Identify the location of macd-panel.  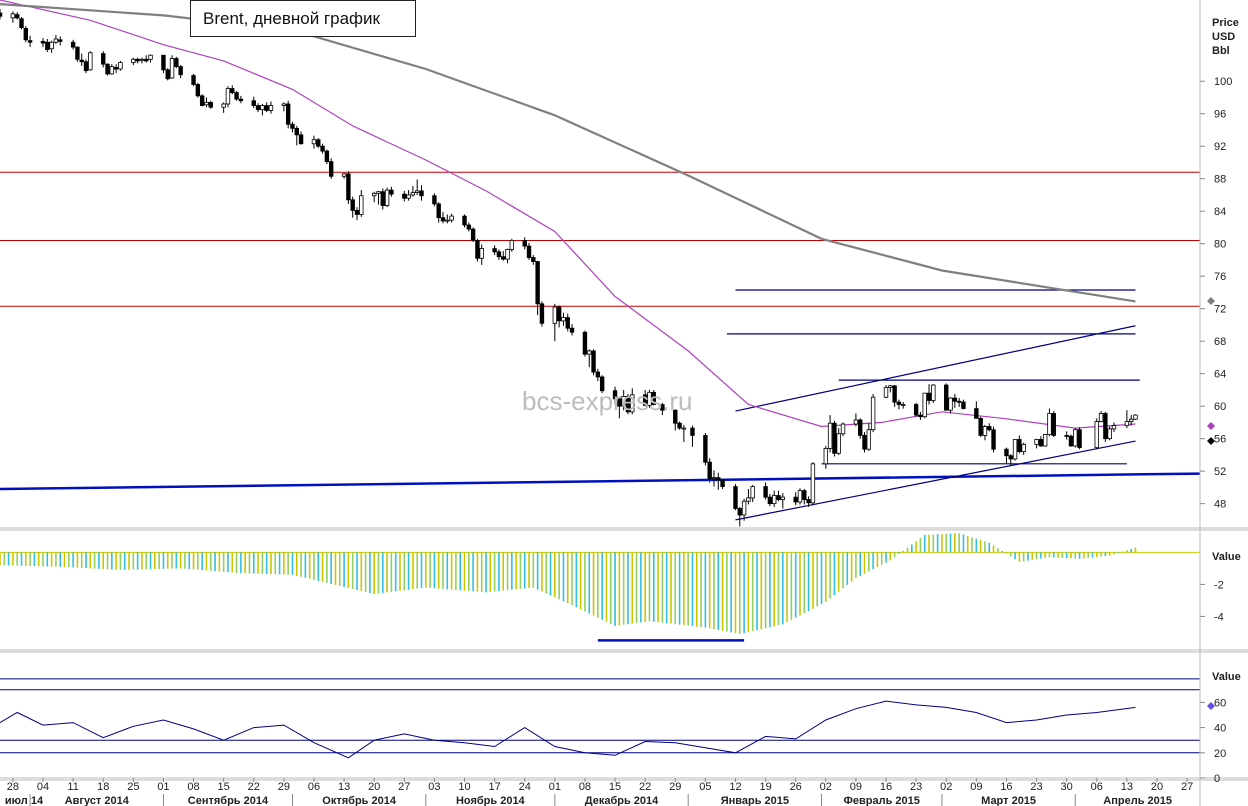
(600, 587).